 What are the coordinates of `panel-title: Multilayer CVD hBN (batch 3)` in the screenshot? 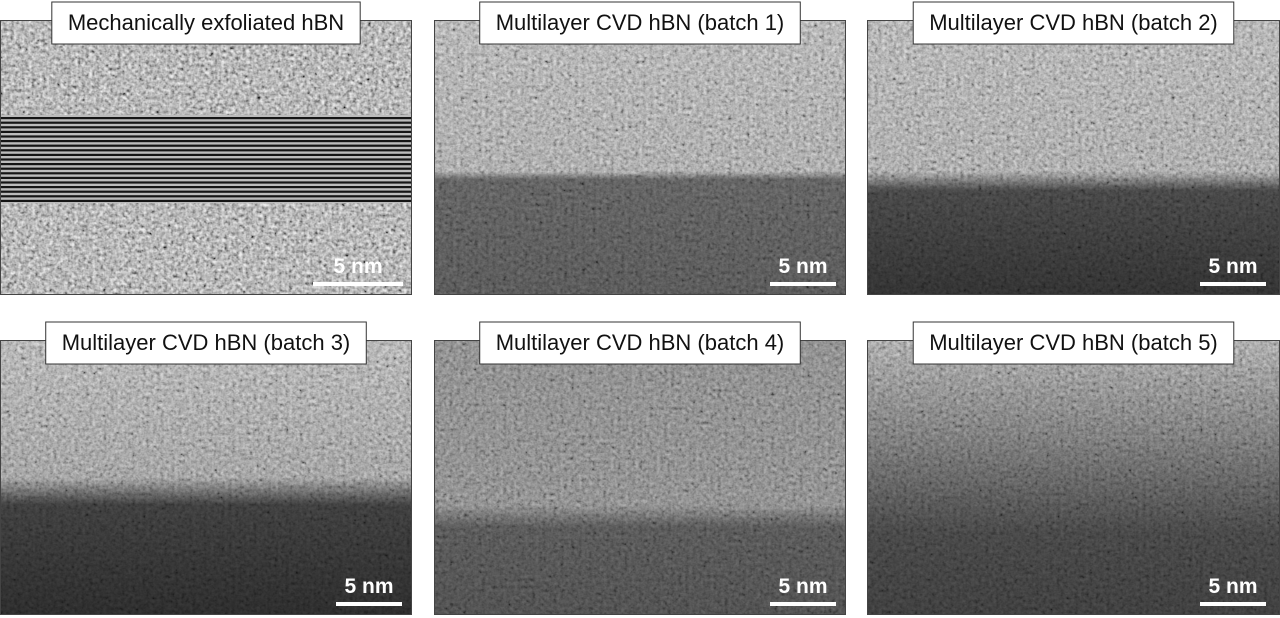 It's located at (206, 342).